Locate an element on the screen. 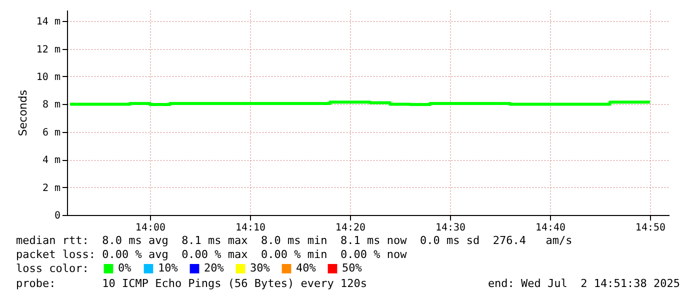  x-tick-label: 14:00 is located at coordinates (150, 228).